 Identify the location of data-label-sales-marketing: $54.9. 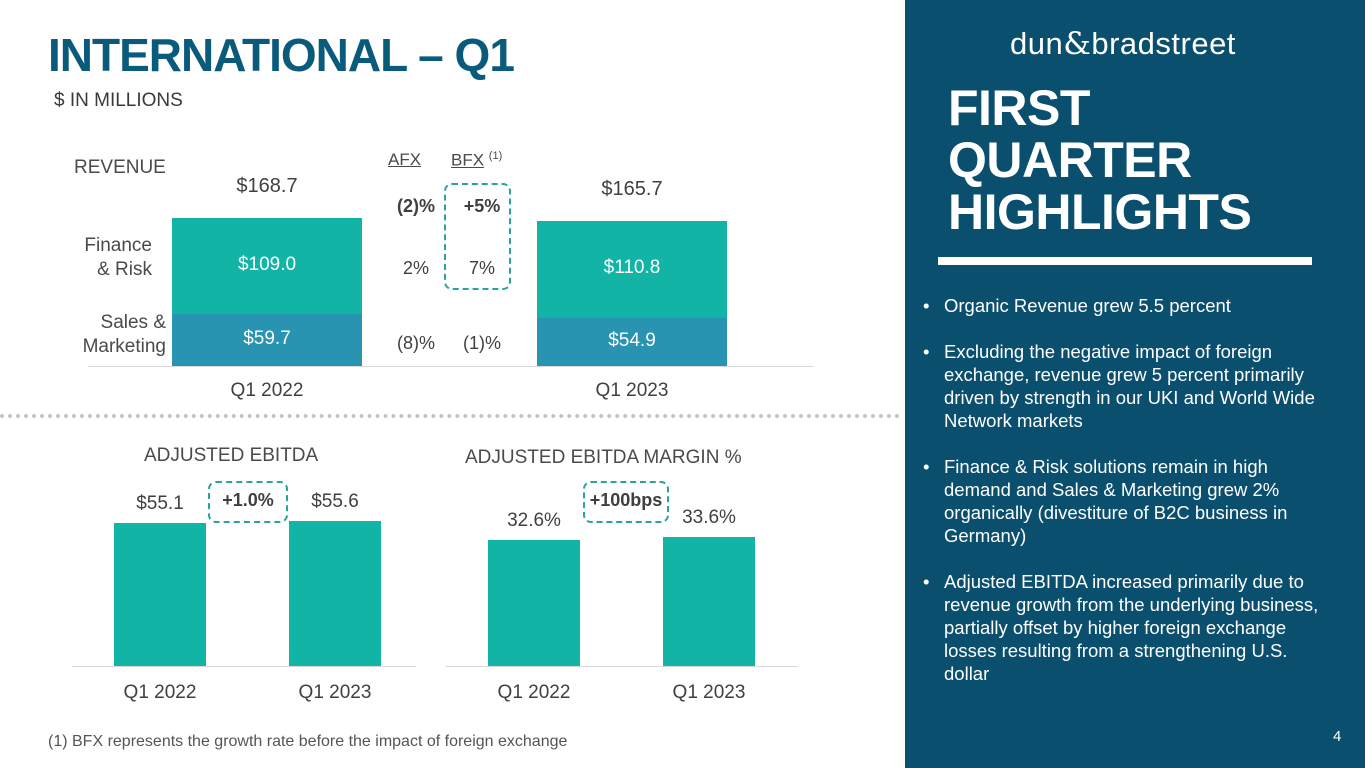
(632, 340).